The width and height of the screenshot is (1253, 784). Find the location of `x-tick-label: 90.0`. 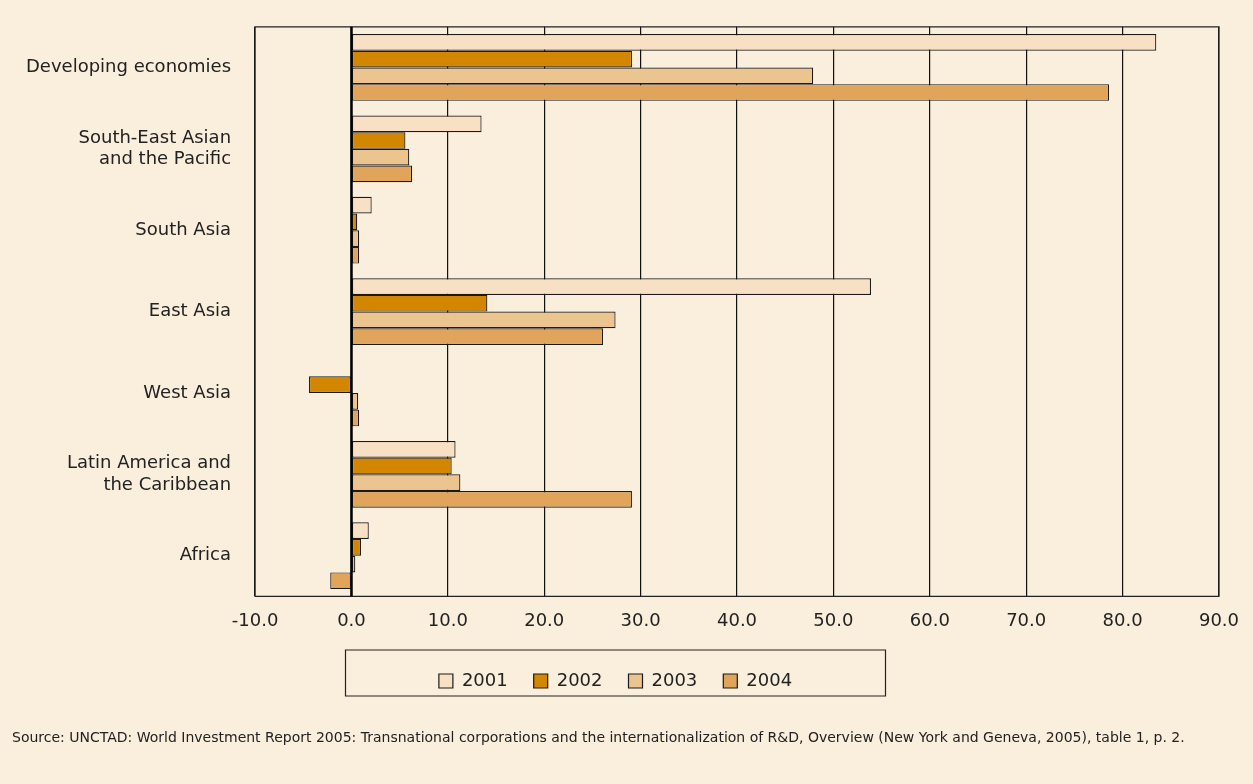

x-tick-label: 90.0 is located at coordinates (1218, 619).